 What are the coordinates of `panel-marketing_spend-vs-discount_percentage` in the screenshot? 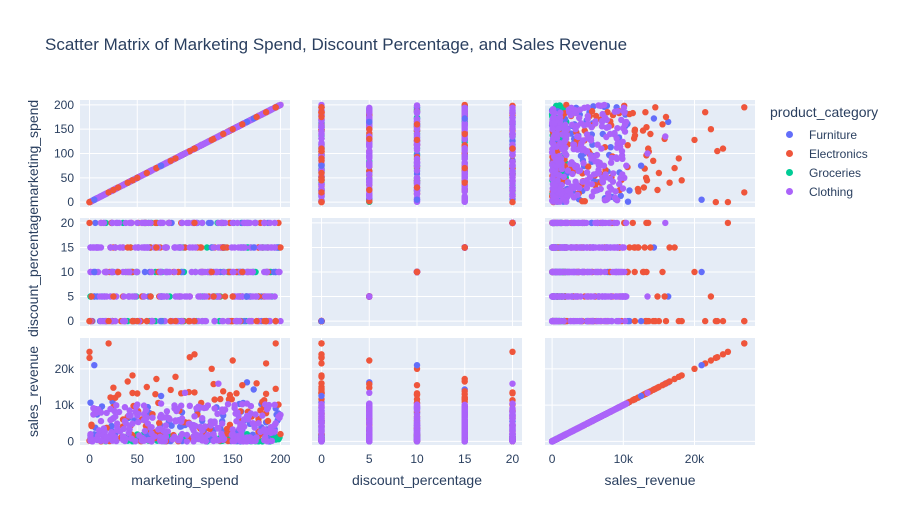 It's located at (417, 153).